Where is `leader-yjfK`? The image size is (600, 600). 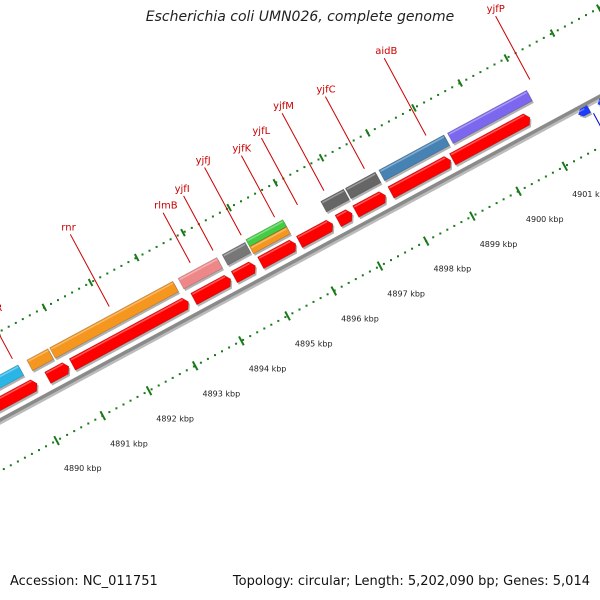 leader-yjfK is located at coordinates (258, 186).